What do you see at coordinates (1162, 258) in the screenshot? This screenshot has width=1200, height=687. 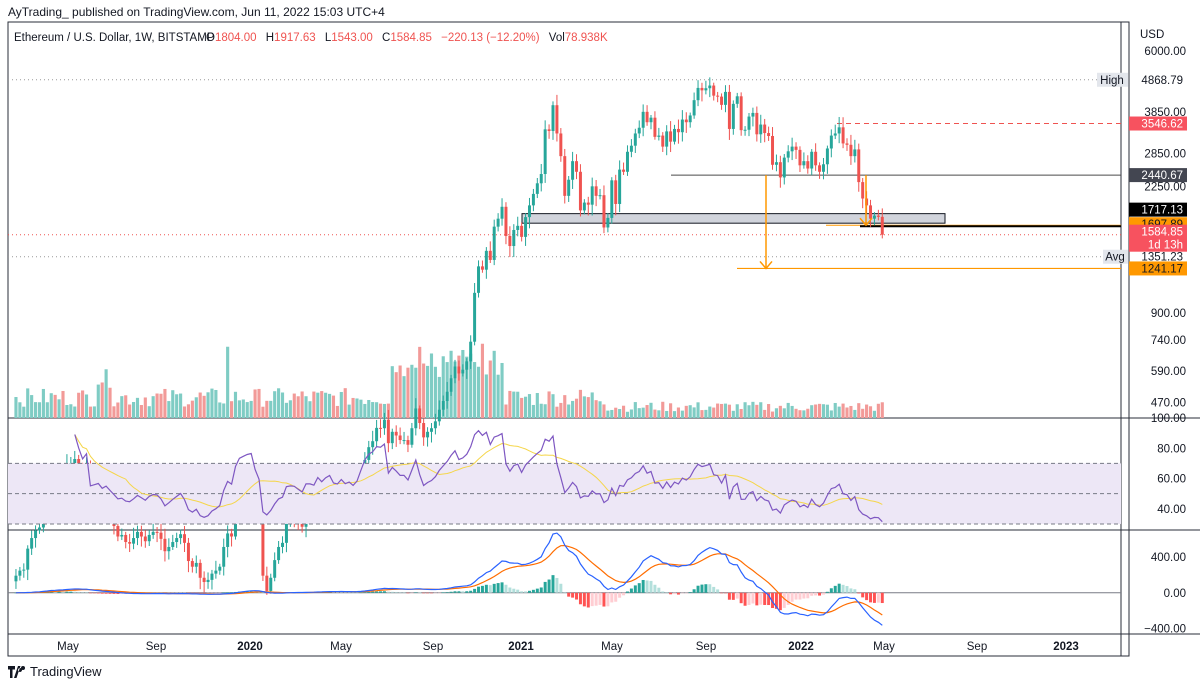 I see `avg-value-label: 1351.23` at bounding box center [1162, 258].